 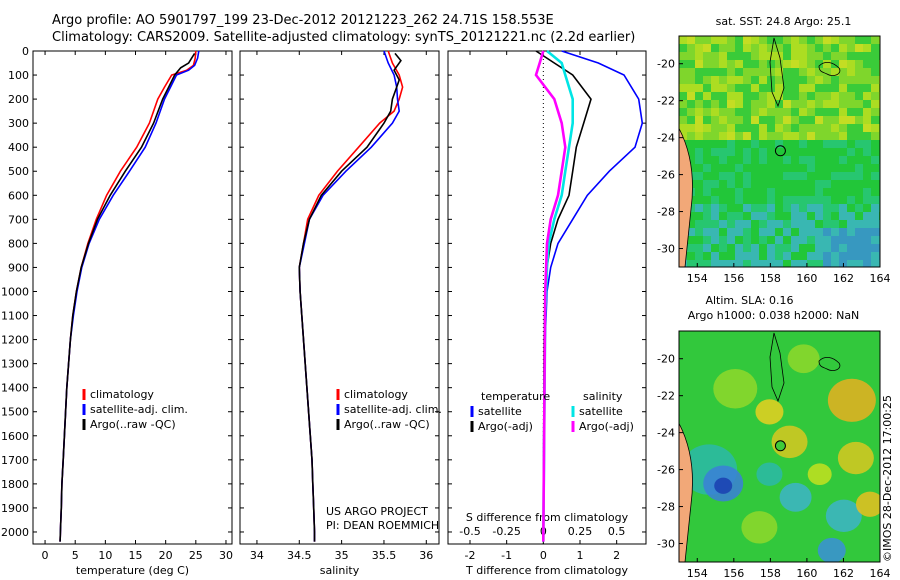 What do you see at coordinates (506, 555) in the screenshot?
I see `diff-xtick-label: -1` at bounding box center [506, 555].